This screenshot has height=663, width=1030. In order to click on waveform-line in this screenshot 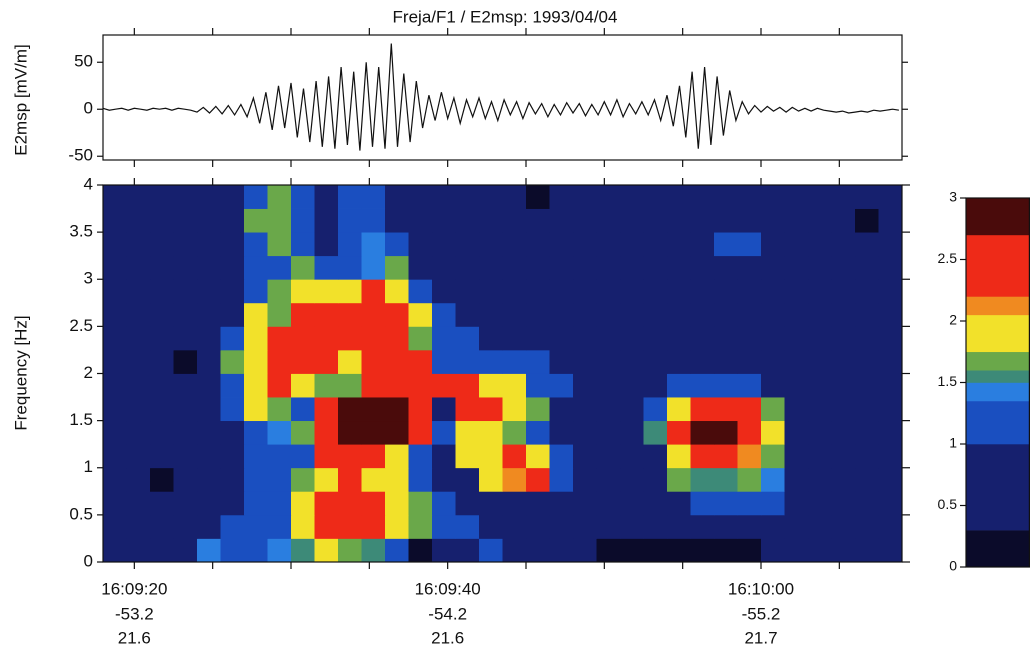, I will do `click(500, 97)`.